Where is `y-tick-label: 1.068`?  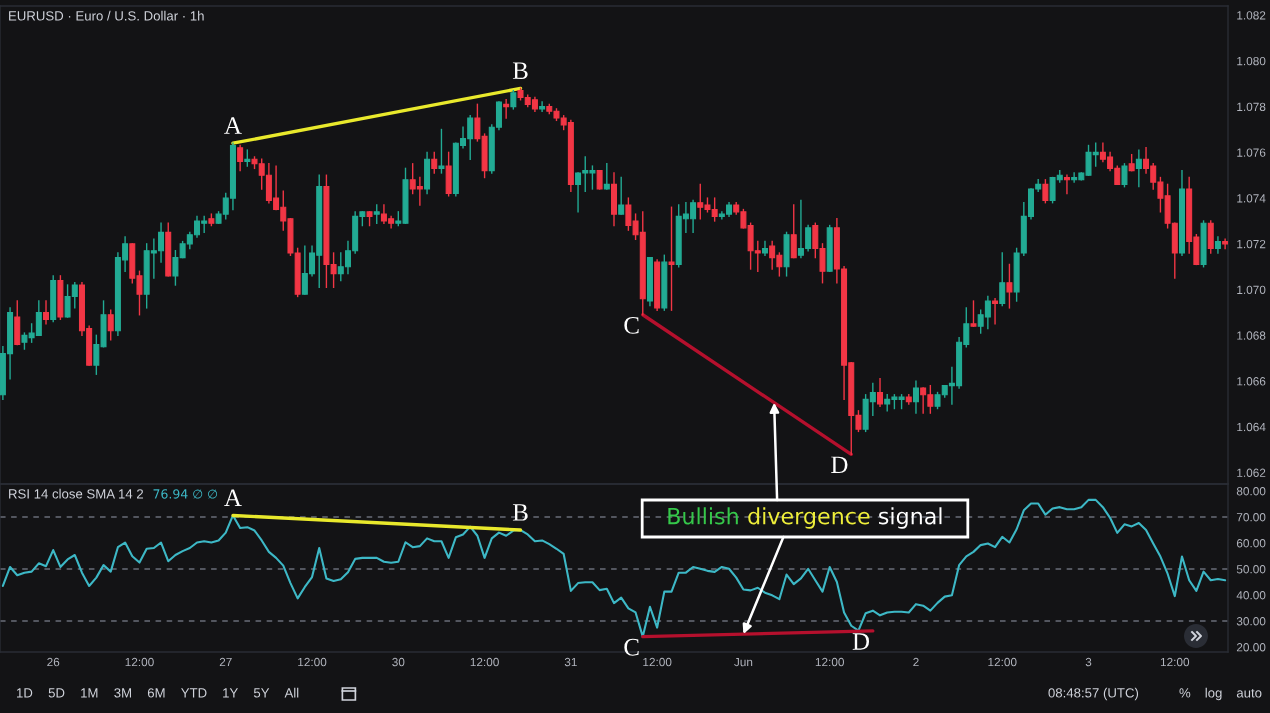
y-tick-label: 1.068 is located at coordinates (1251, 335).